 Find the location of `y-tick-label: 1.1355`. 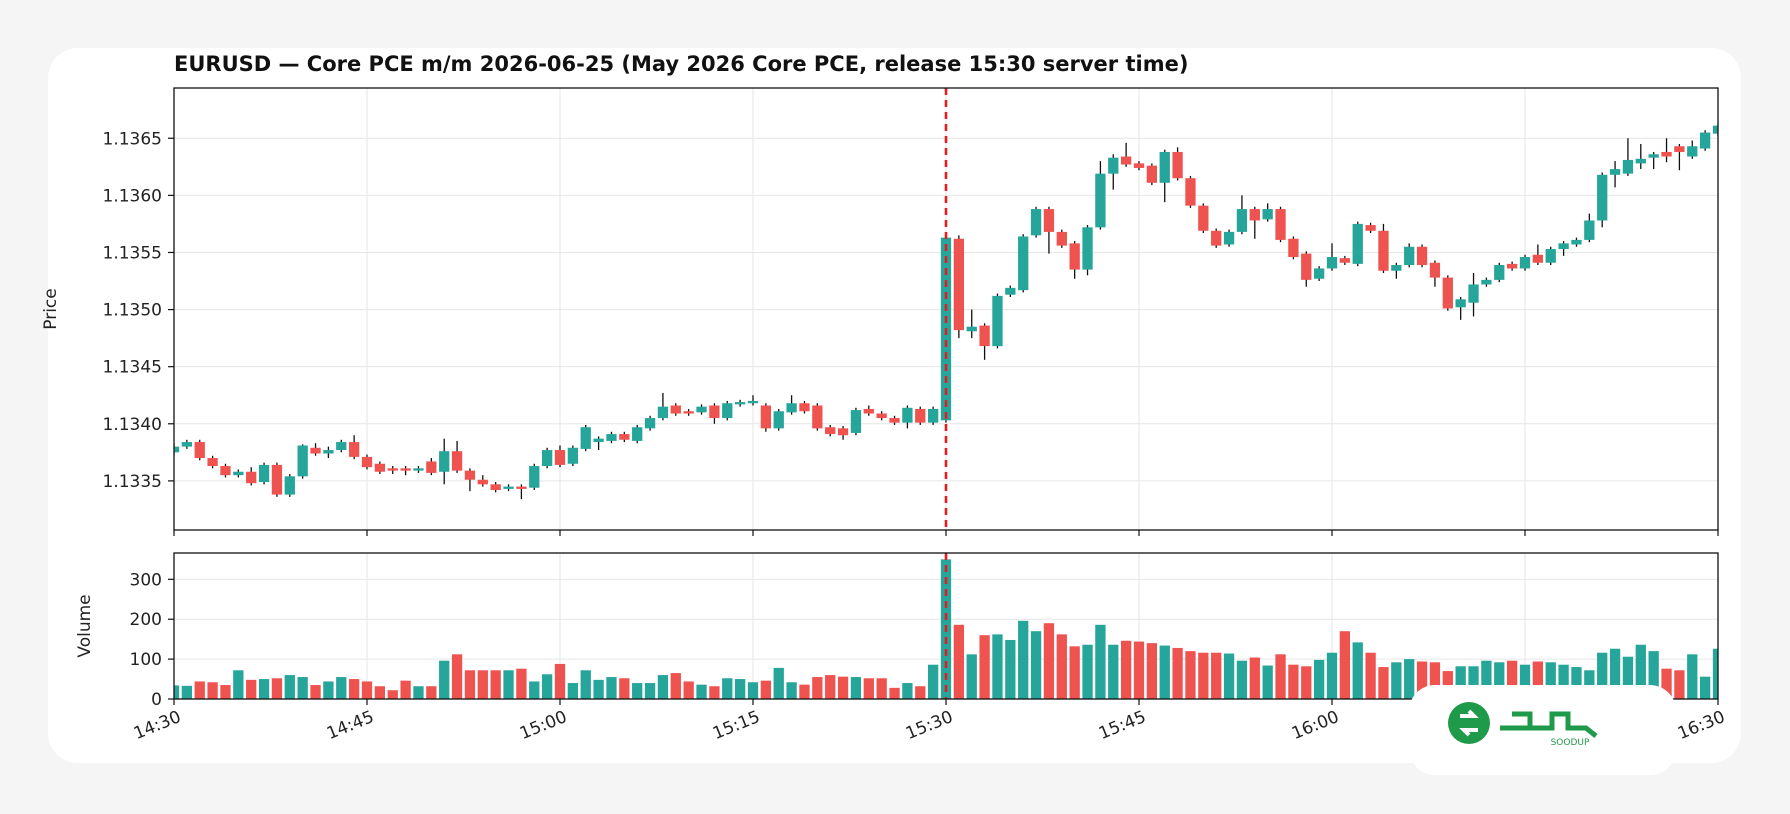

y-tick-label: 1.1355 is located at coordinates (132, 253).